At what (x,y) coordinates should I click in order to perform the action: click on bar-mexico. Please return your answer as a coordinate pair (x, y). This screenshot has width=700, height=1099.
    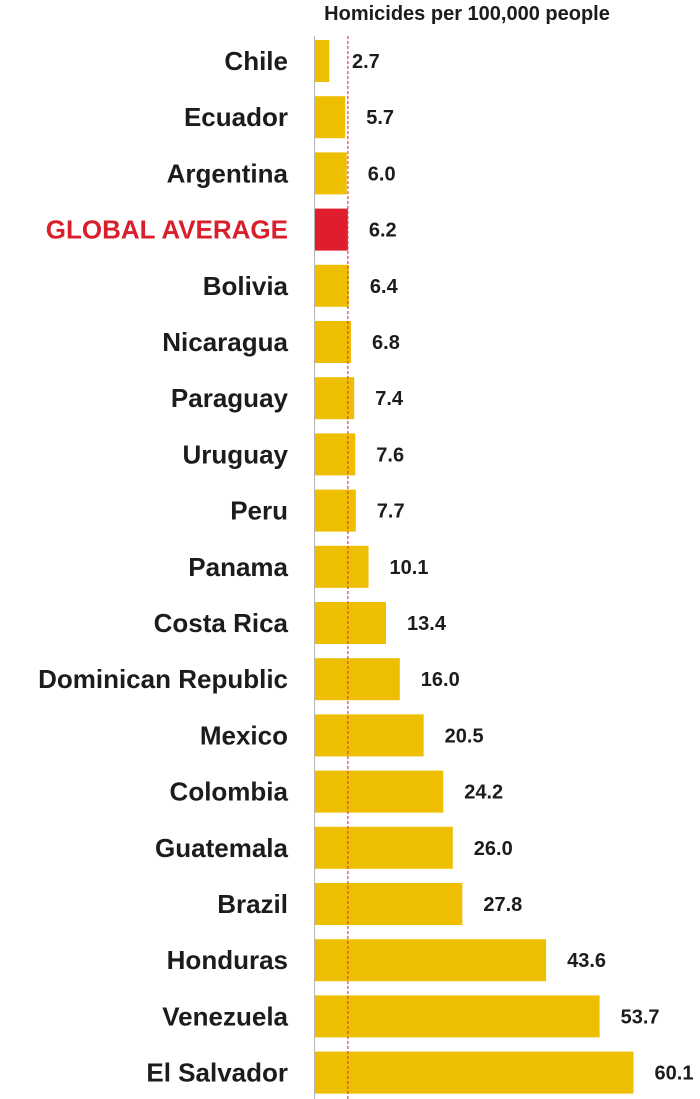
    Looking at the image, I should click on (369, 735).